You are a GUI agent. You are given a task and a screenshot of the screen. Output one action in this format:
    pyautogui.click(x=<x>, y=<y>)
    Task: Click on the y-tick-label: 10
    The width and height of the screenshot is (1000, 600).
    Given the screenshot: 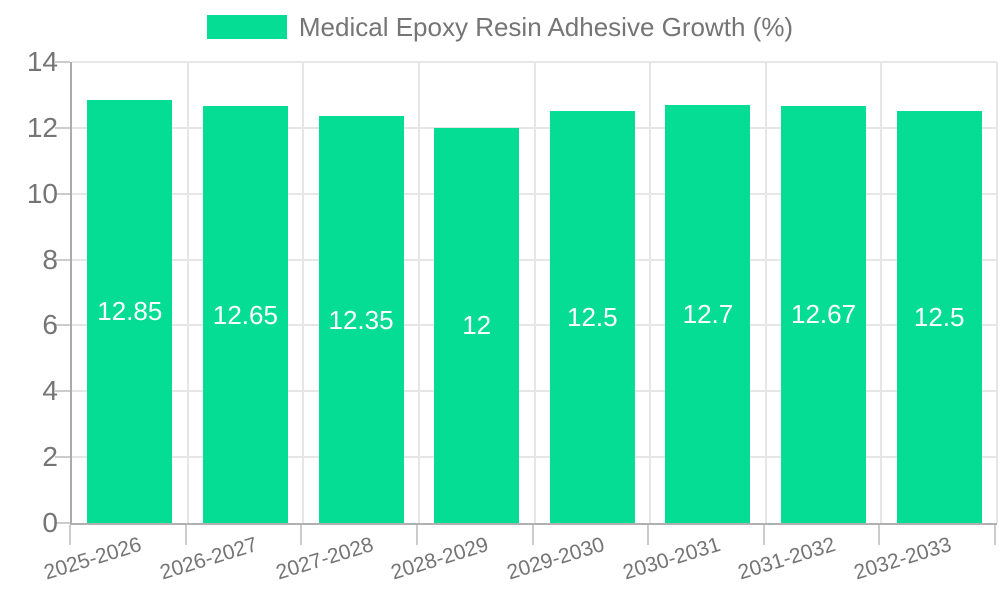 What is the action you would take?
    pyautogui.click(x=42, y=193)
    